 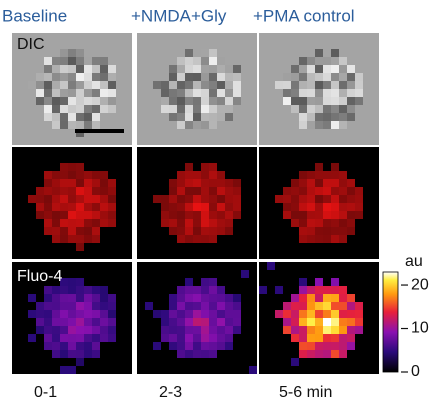 What do you see at coordinates (390, 322) in the screenshot?
I see `colorbar` at bounding box center [390, 322].